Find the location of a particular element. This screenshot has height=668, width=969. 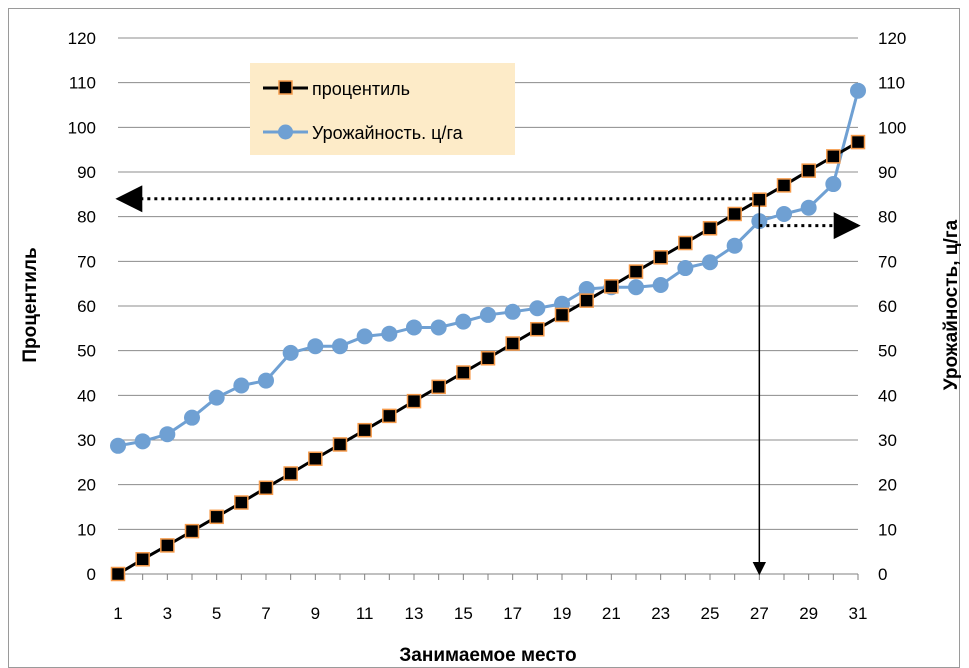

left-tick-label: 70 is located at coordinates (86, 261).